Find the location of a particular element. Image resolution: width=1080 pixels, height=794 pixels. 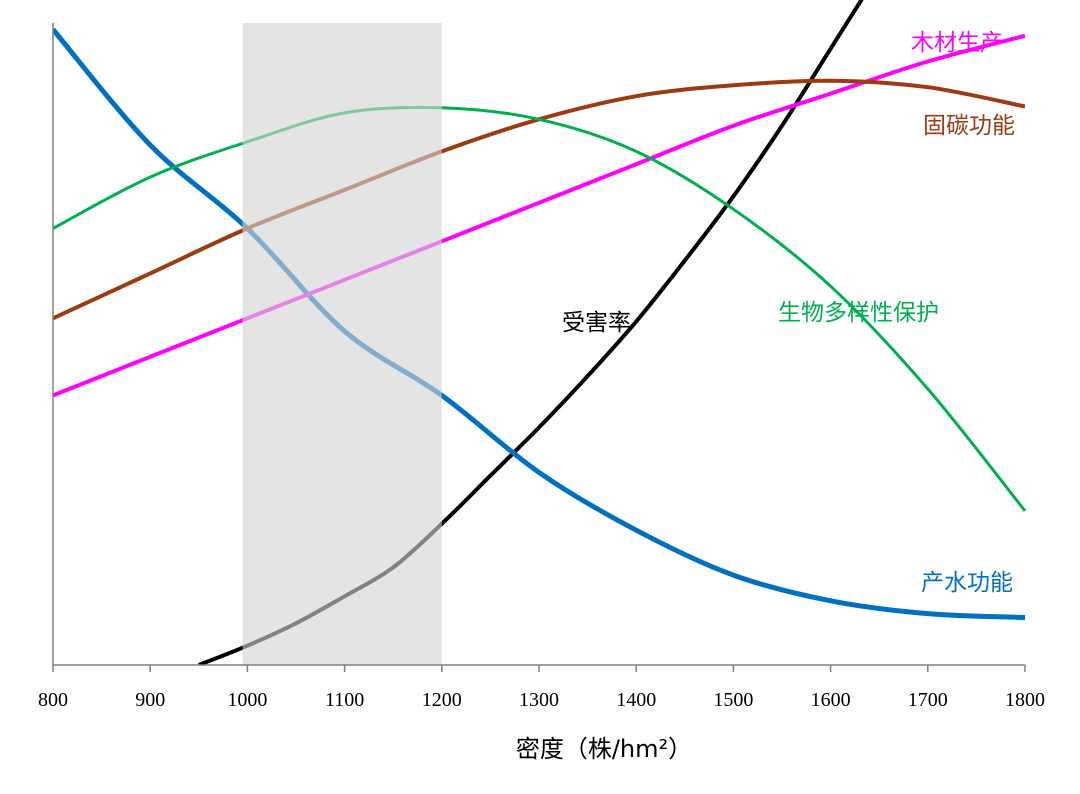

series-label-0: 受害率 is located at coordinates (596, 323).